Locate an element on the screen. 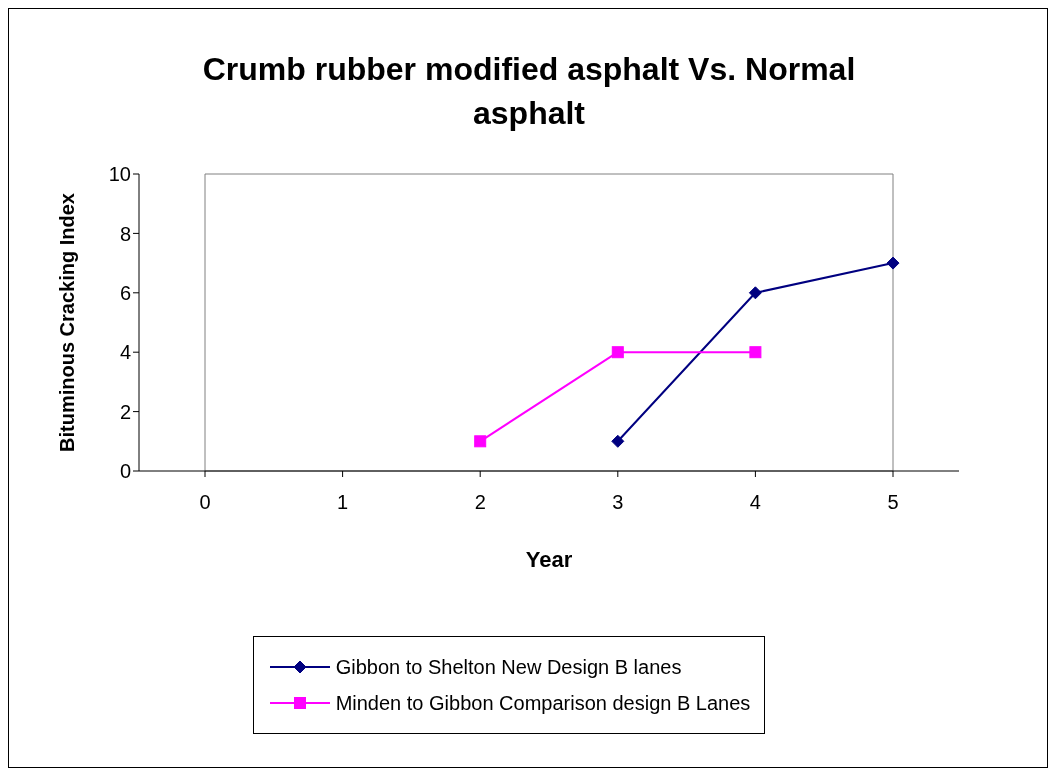  y-tick-label: 10 is located at coordinates (119, 174).